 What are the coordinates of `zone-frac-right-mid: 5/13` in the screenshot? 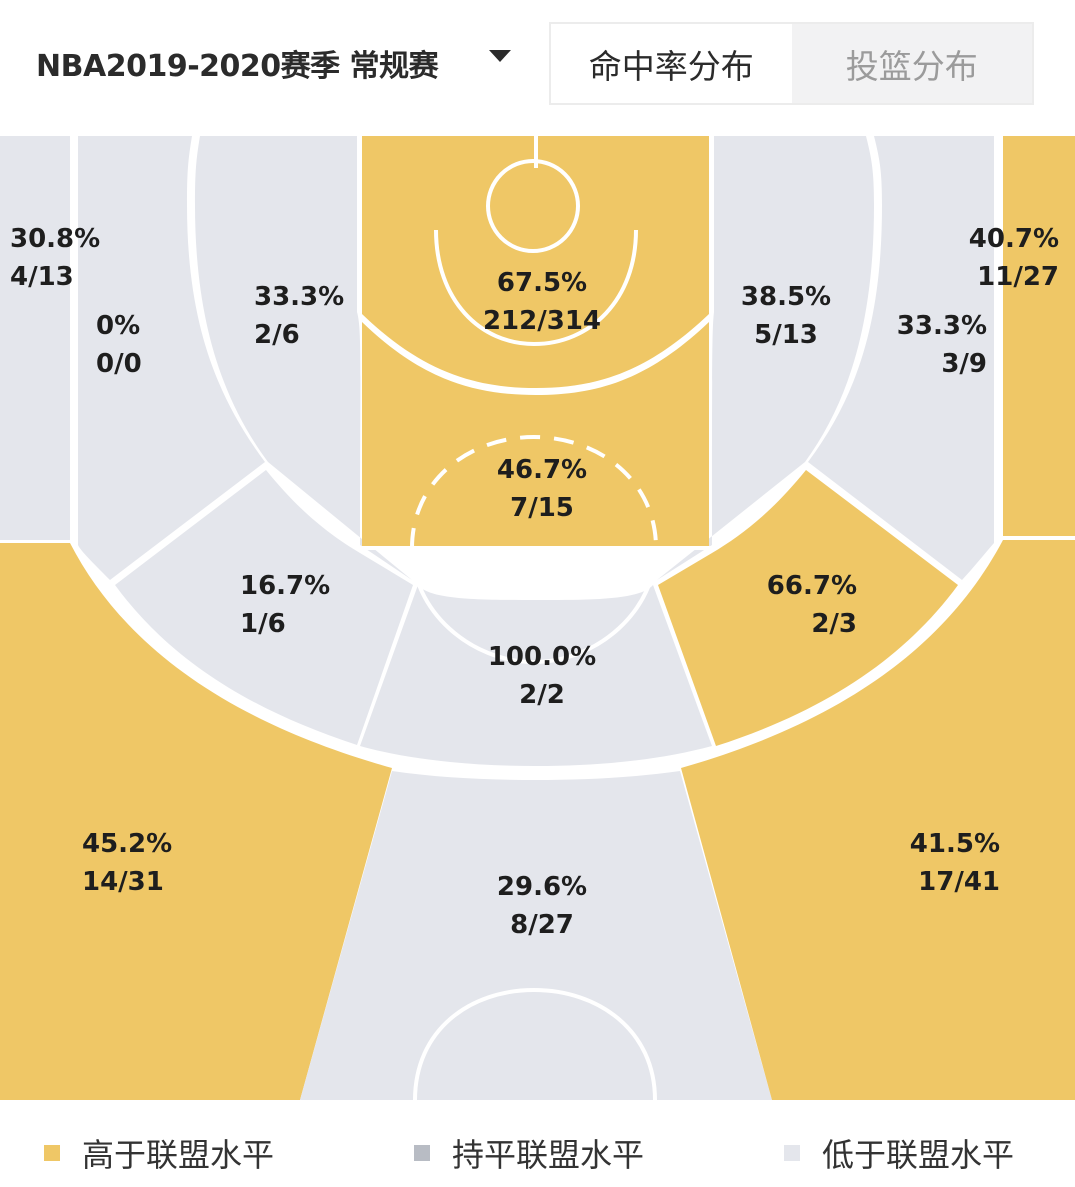 It's located at (786, 335).